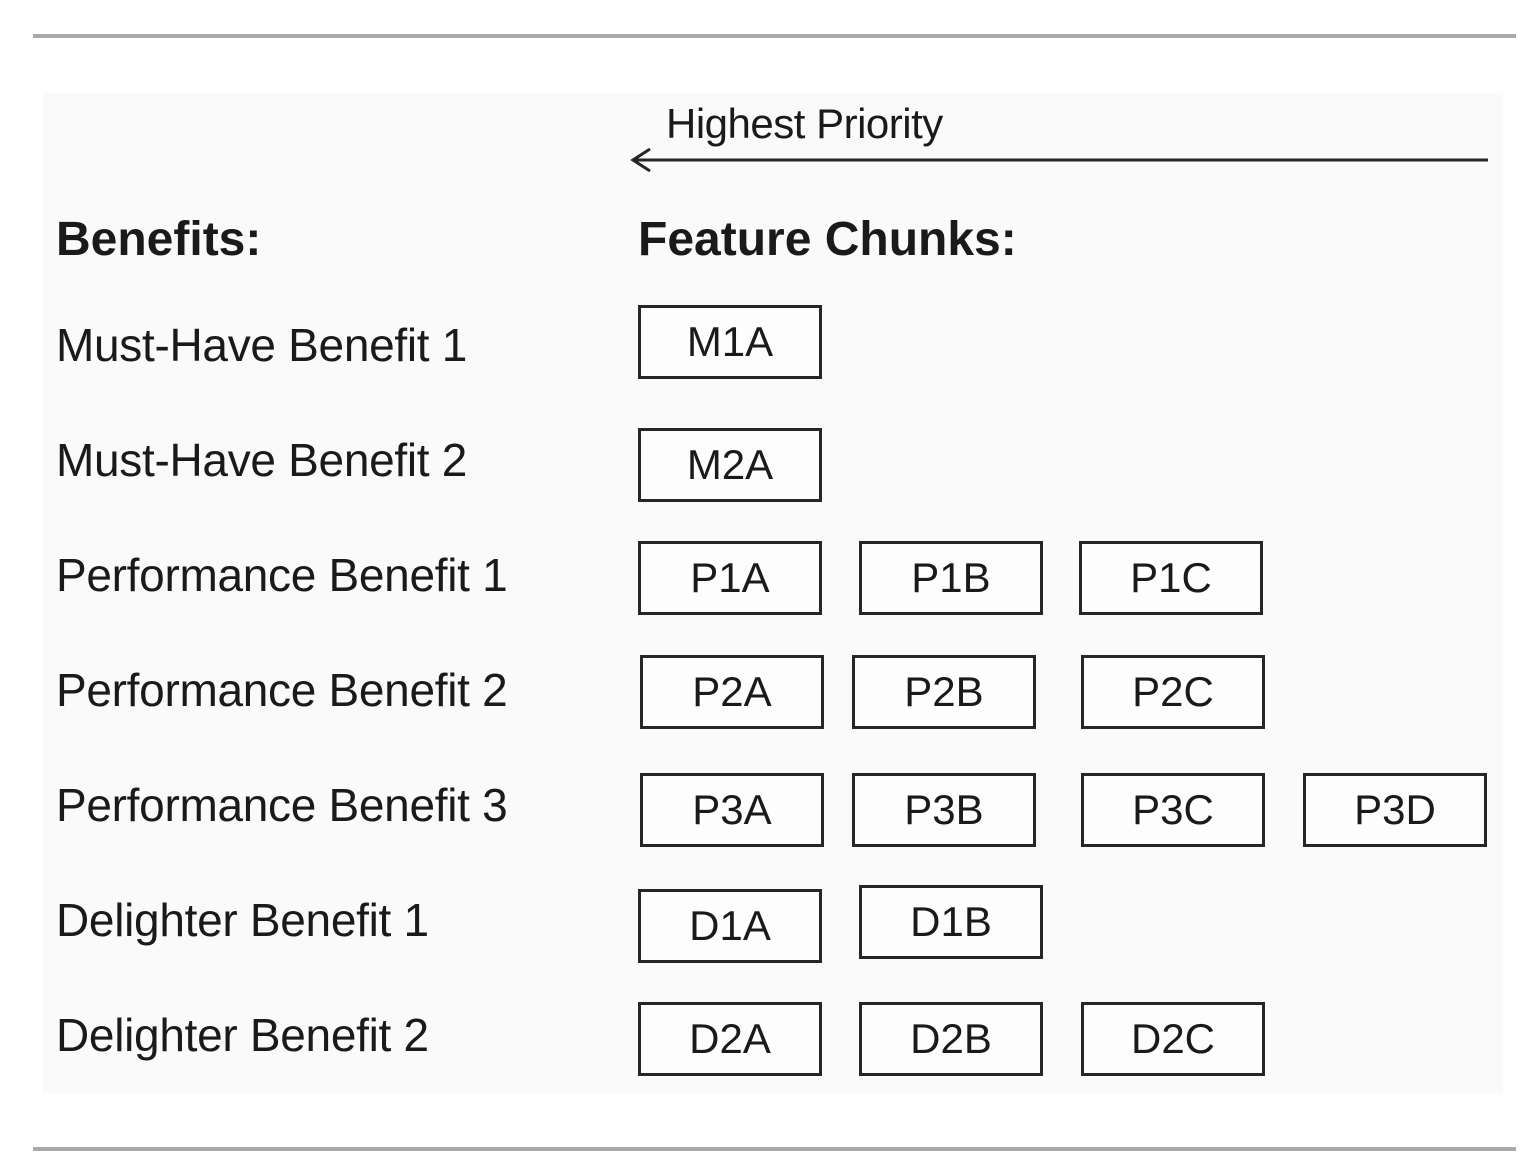 This screenshot has height=1170, width=1536. I want to click on feature-chunks-heading: Feature Chunks:, so click(827, 239).